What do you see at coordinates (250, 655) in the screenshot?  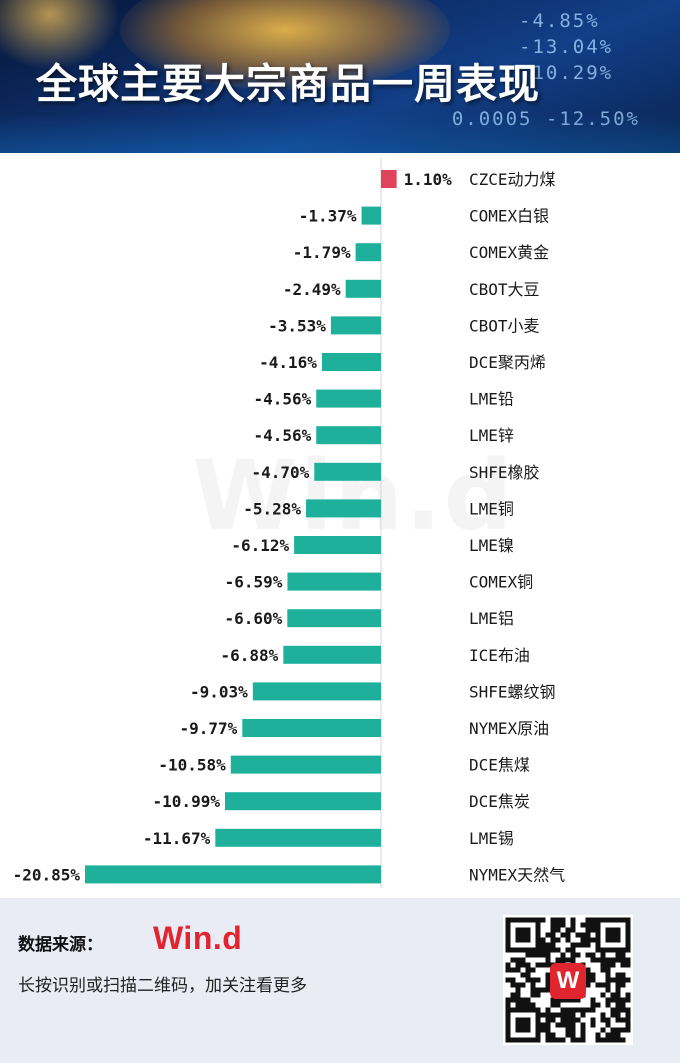 I see `value-label: -6.88%` at bounding box center [250, 655].